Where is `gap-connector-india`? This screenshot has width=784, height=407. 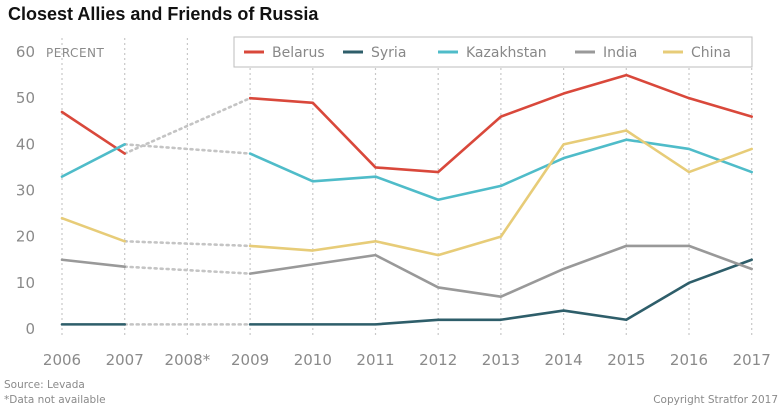 gap-connector-india is located at coordinates (187, 270).